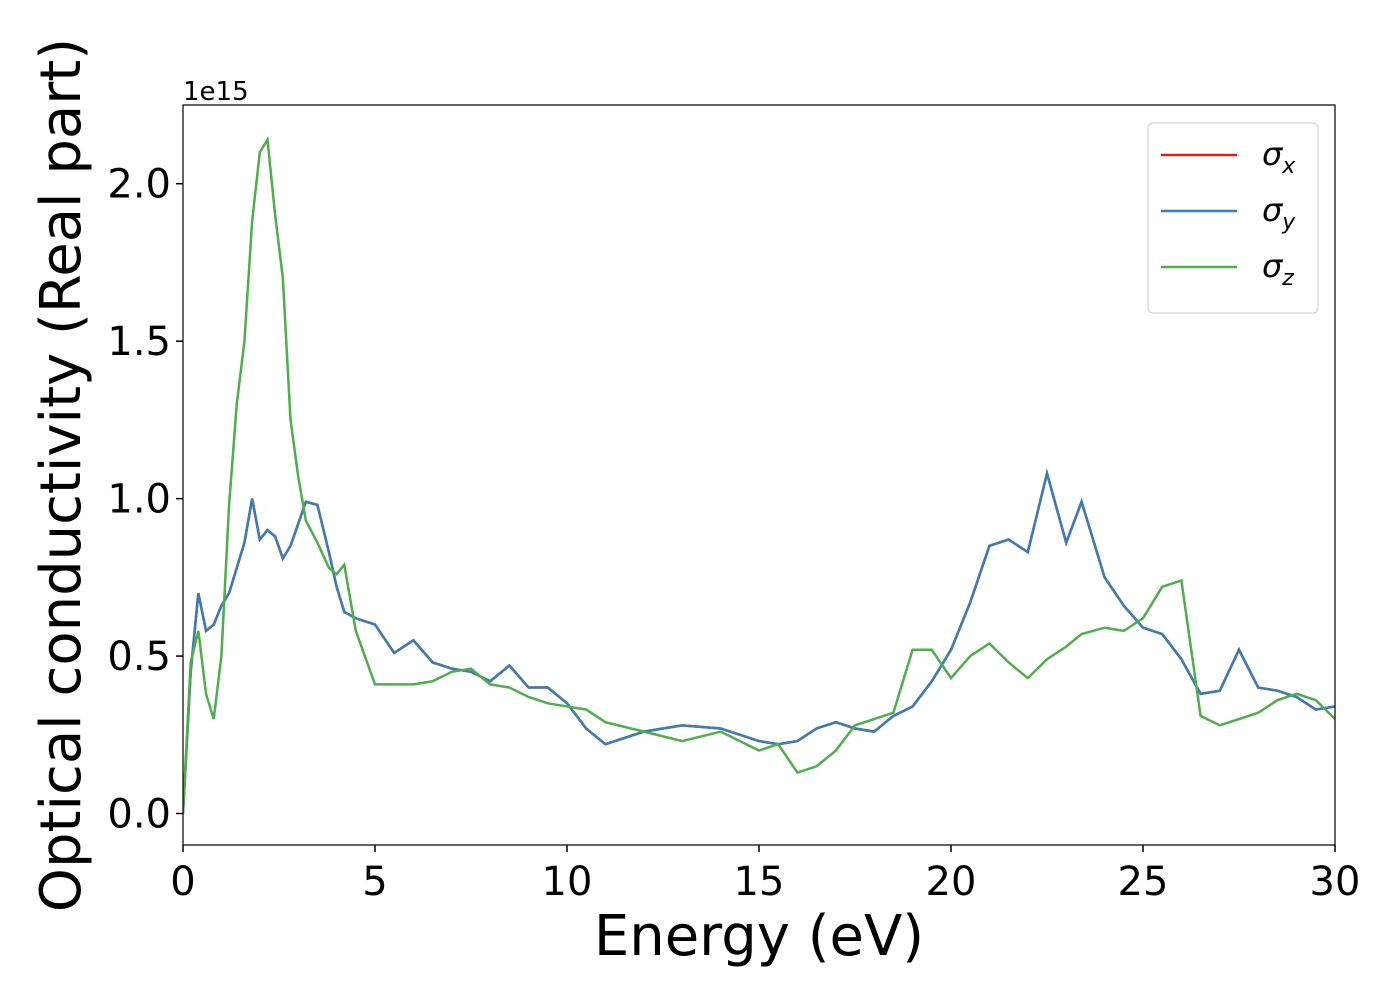 The height and width of the screenshot is (1000, 1400). I want to click on x-tick-label: 20, so click(951, 882).